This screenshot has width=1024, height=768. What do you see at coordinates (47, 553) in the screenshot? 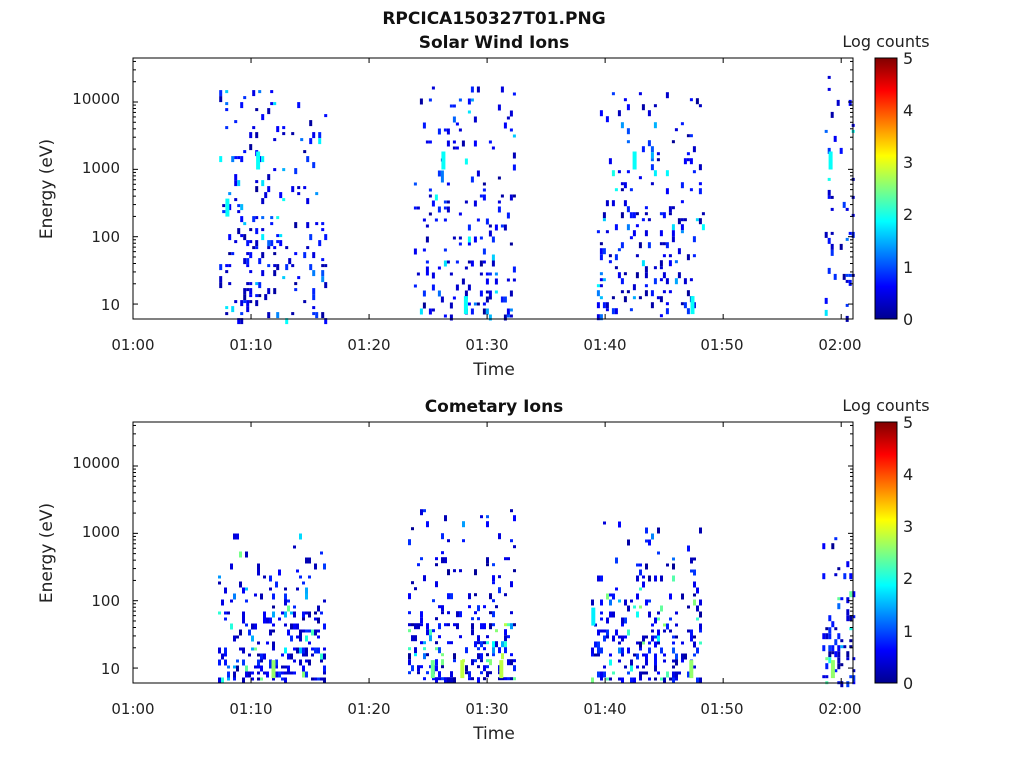
I see `y-axis-label: Energy (eV)` at bounding box center [47, 553].